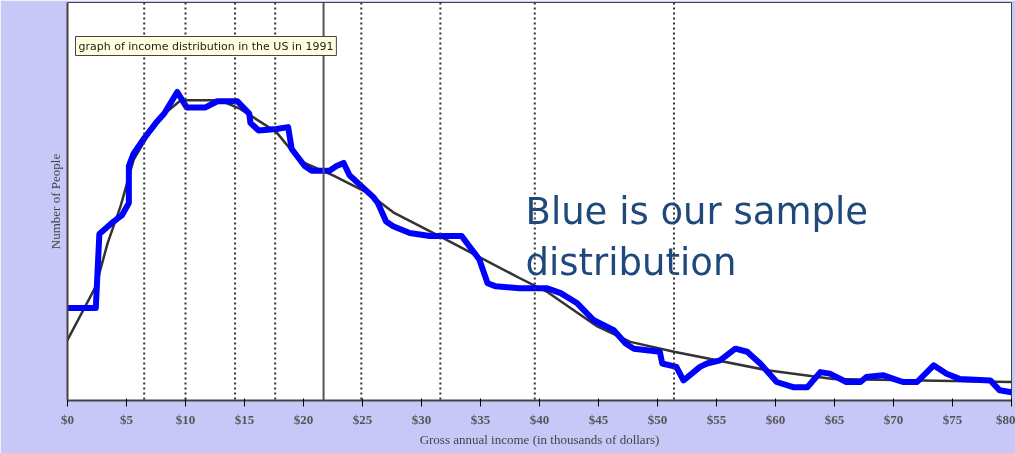 This screenshot has height=453, width=1015. I want to click on x-tick-label: $50, so click(657, 419).